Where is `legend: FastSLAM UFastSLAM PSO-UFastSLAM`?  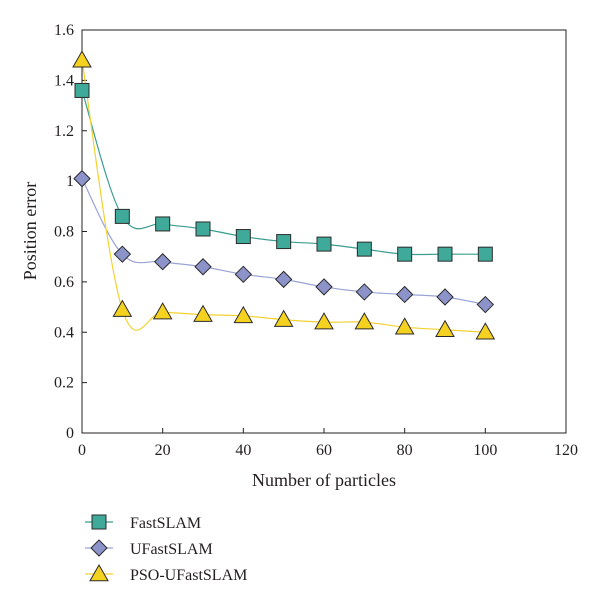 legend: FastSLAM UFastSLAM PSO-UFastSLAM is located at coordinates (166, 549).